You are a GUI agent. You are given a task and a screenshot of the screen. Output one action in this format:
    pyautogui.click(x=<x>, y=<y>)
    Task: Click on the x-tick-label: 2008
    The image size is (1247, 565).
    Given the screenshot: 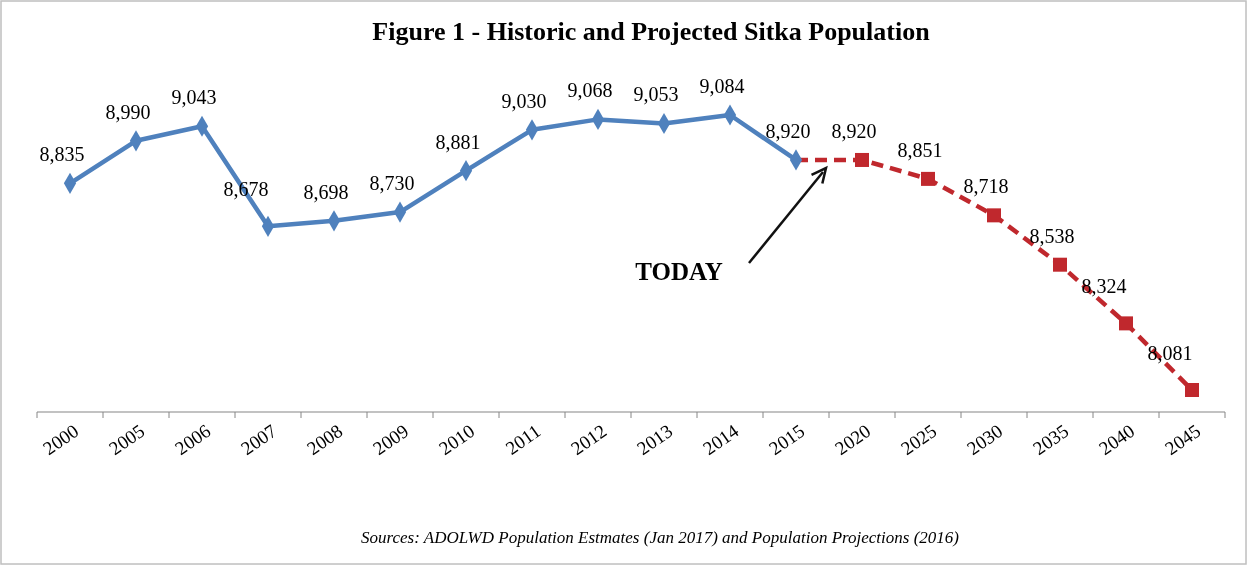 What is the action you would take?
    pyautogui.click(x=325, y=440)
    